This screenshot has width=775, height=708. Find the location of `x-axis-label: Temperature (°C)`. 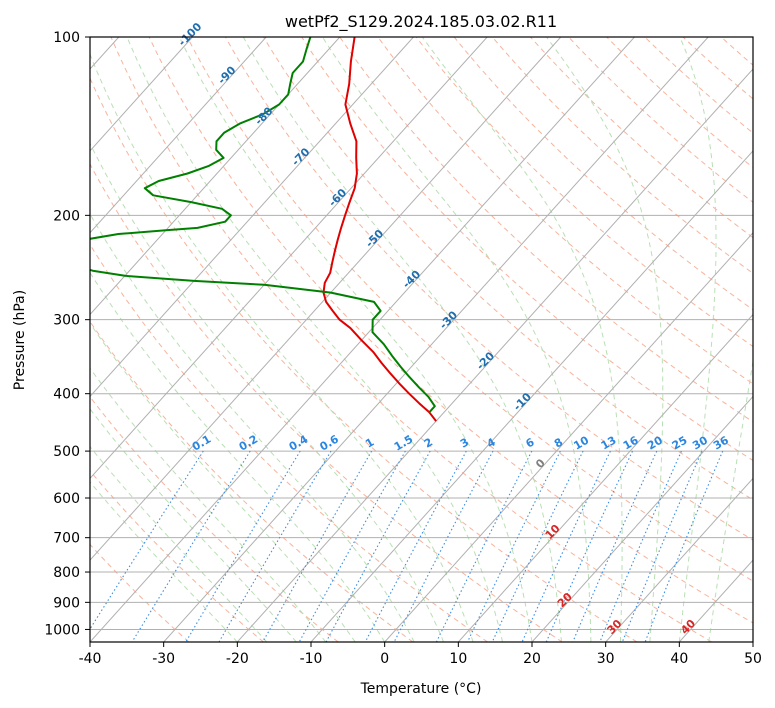

x-axis-label: Temperature (°C) is located at coordinates (421, 689).